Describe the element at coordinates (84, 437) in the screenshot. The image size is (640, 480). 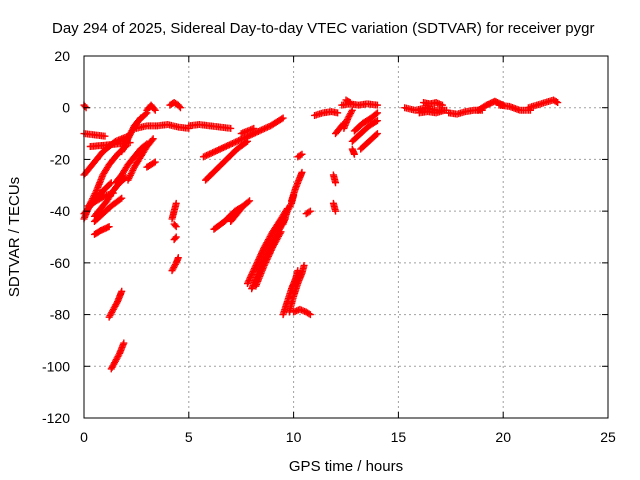
I see `x-tick-label: 0` at that location.